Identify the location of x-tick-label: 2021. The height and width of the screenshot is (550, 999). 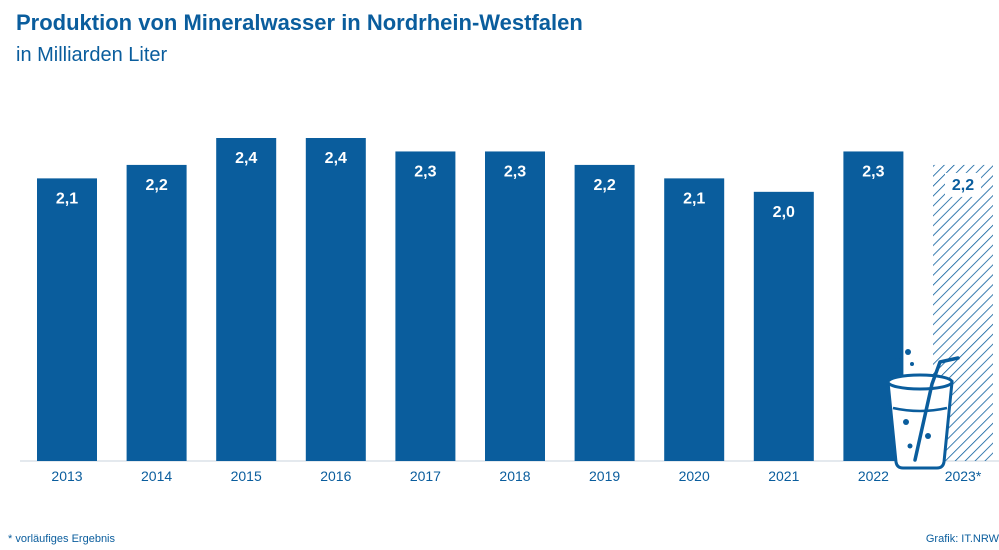
(783, 476).